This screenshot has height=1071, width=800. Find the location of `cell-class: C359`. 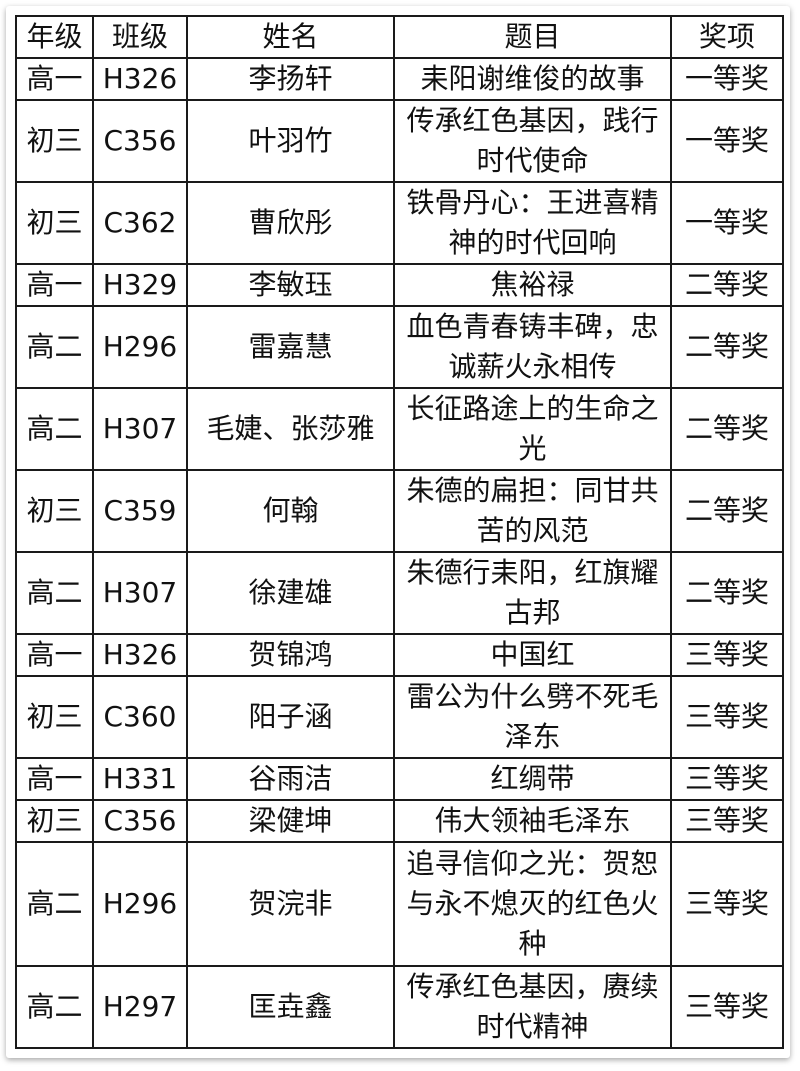

cell-class: C359 is located at coordinates (140, 511).